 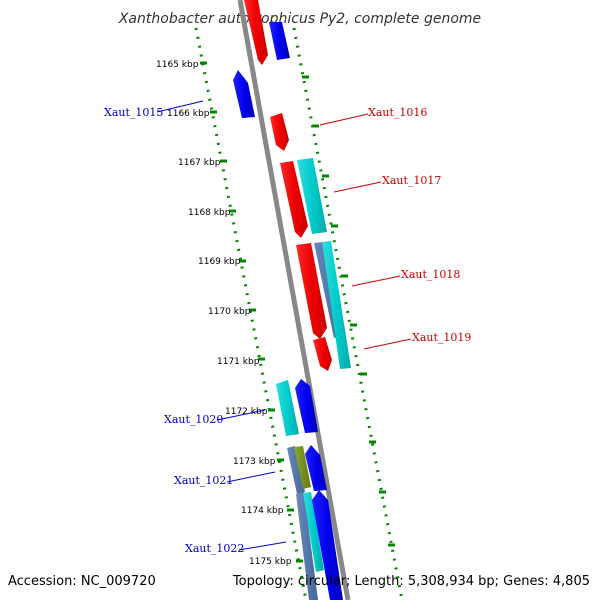 What do you see at coordinates (441, 337) in the screenshot?
I see `gene-label-xaut-1019: Xaut_1019` at bounding box center [441, 337].